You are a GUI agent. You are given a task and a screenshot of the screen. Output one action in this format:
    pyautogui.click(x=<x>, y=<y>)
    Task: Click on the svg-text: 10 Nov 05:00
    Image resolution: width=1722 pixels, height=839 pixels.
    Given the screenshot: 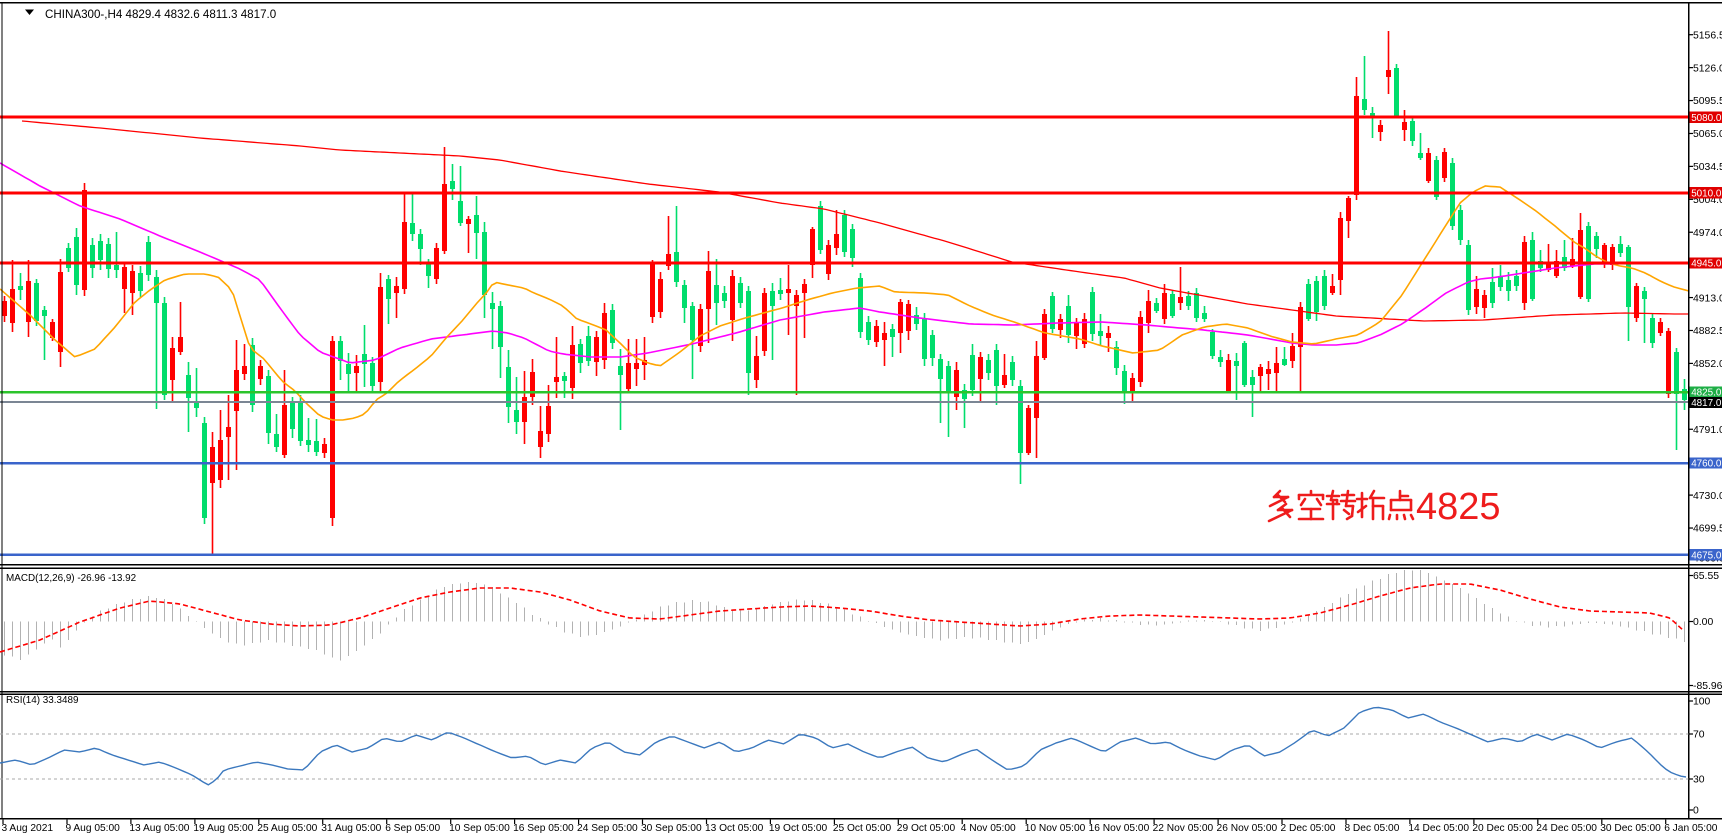 What is the action you would take?
    pyautogui.click(x=1055, y=828)
    